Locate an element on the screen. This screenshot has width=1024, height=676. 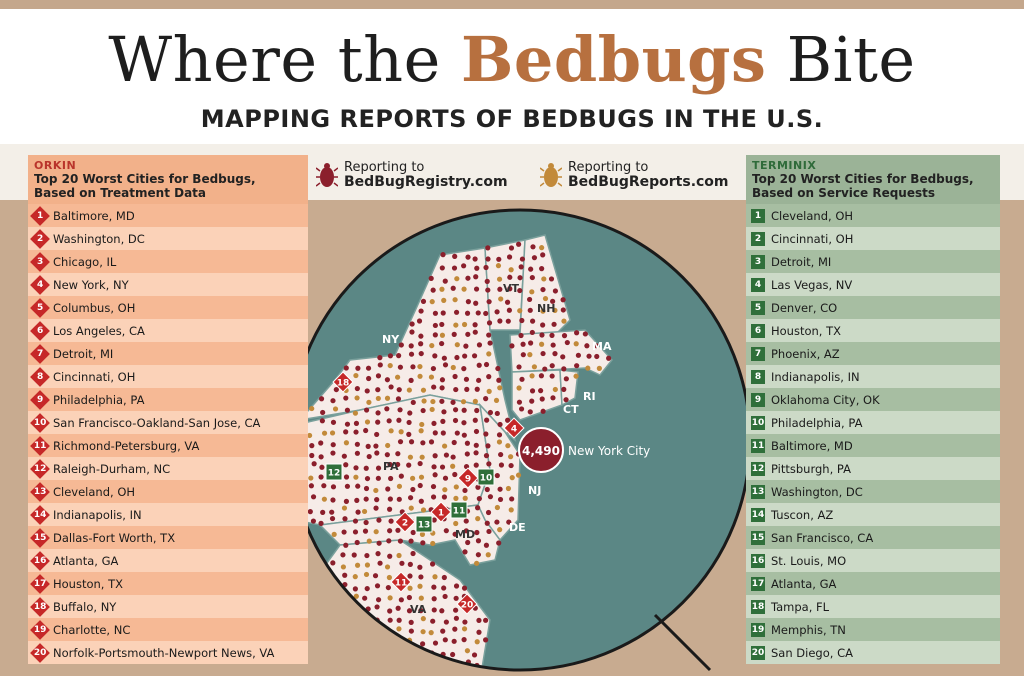
terminix-rank-badge: 12 is located at coordinates (758, 468).